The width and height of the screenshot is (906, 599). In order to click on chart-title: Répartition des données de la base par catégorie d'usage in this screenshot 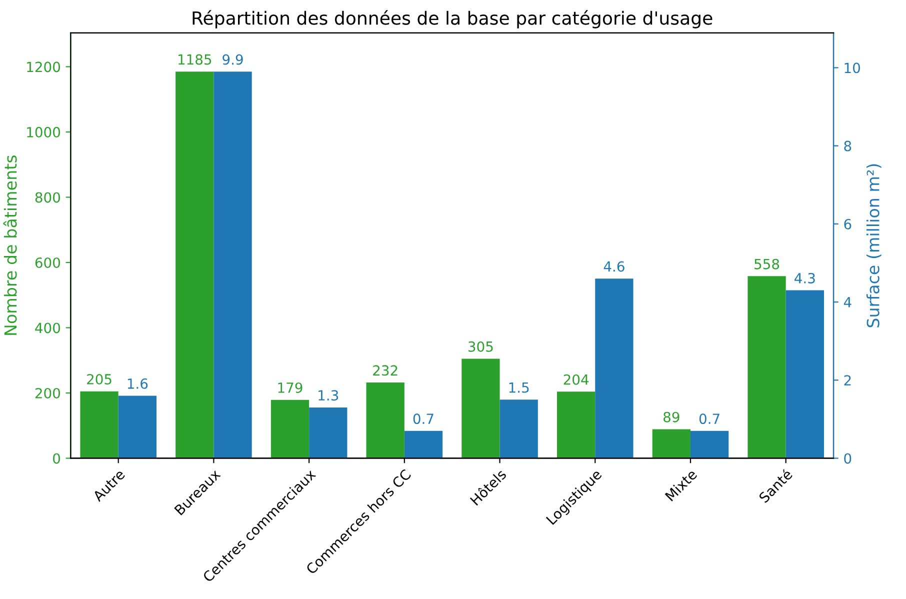, I will do `click(452, 19)`.